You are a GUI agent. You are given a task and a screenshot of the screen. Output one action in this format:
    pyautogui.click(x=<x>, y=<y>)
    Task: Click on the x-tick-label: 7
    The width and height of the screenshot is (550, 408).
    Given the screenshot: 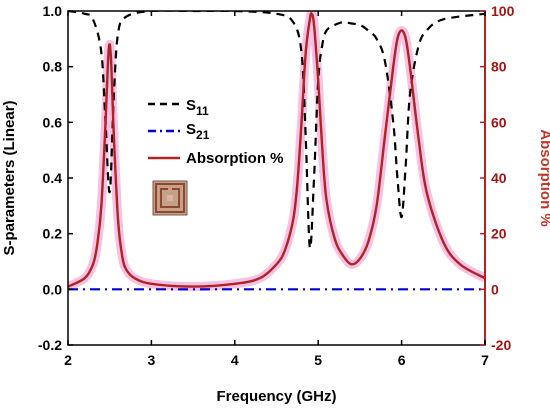 What is the action you would take?
    pyautogui.click(x=485, y=360)
    